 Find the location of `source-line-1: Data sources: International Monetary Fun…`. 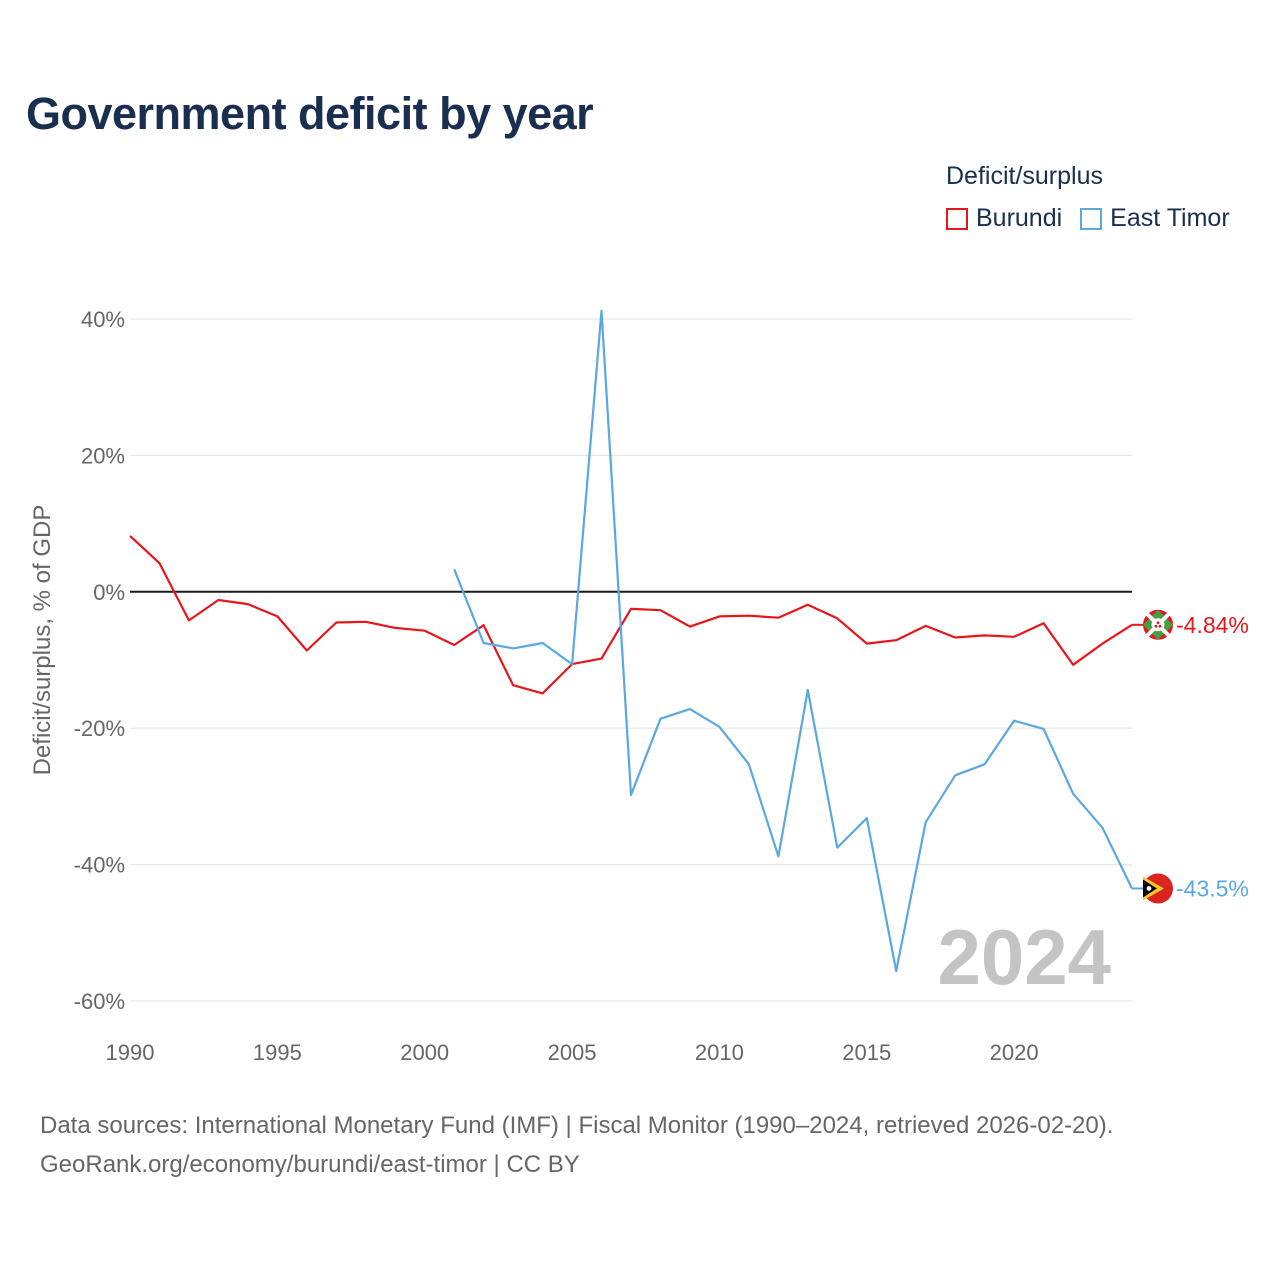

source-line-1: Data sources: International Monetary Fun… is located at coordinates (577, 1125).